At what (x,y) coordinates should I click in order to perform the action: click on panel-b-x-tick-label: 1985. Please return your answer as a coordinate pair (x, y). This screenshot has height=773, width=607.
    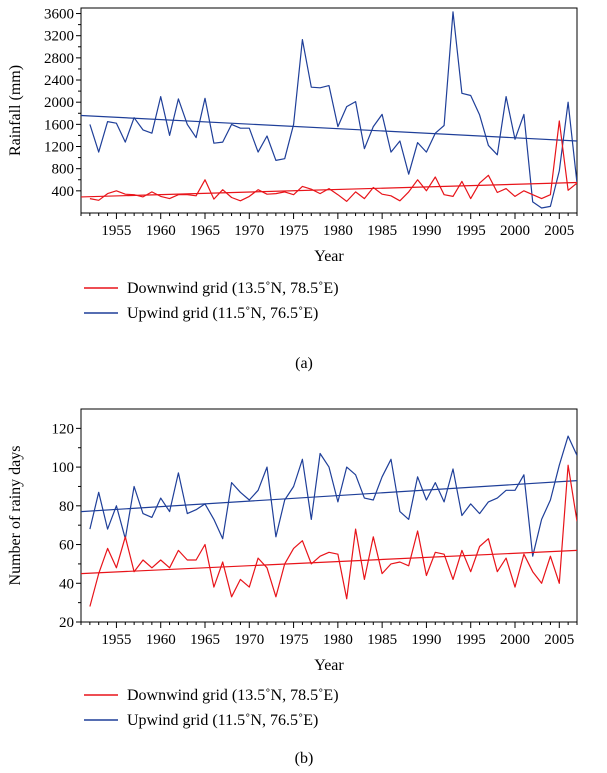
    Looking at the image, I should click on (382, 640).